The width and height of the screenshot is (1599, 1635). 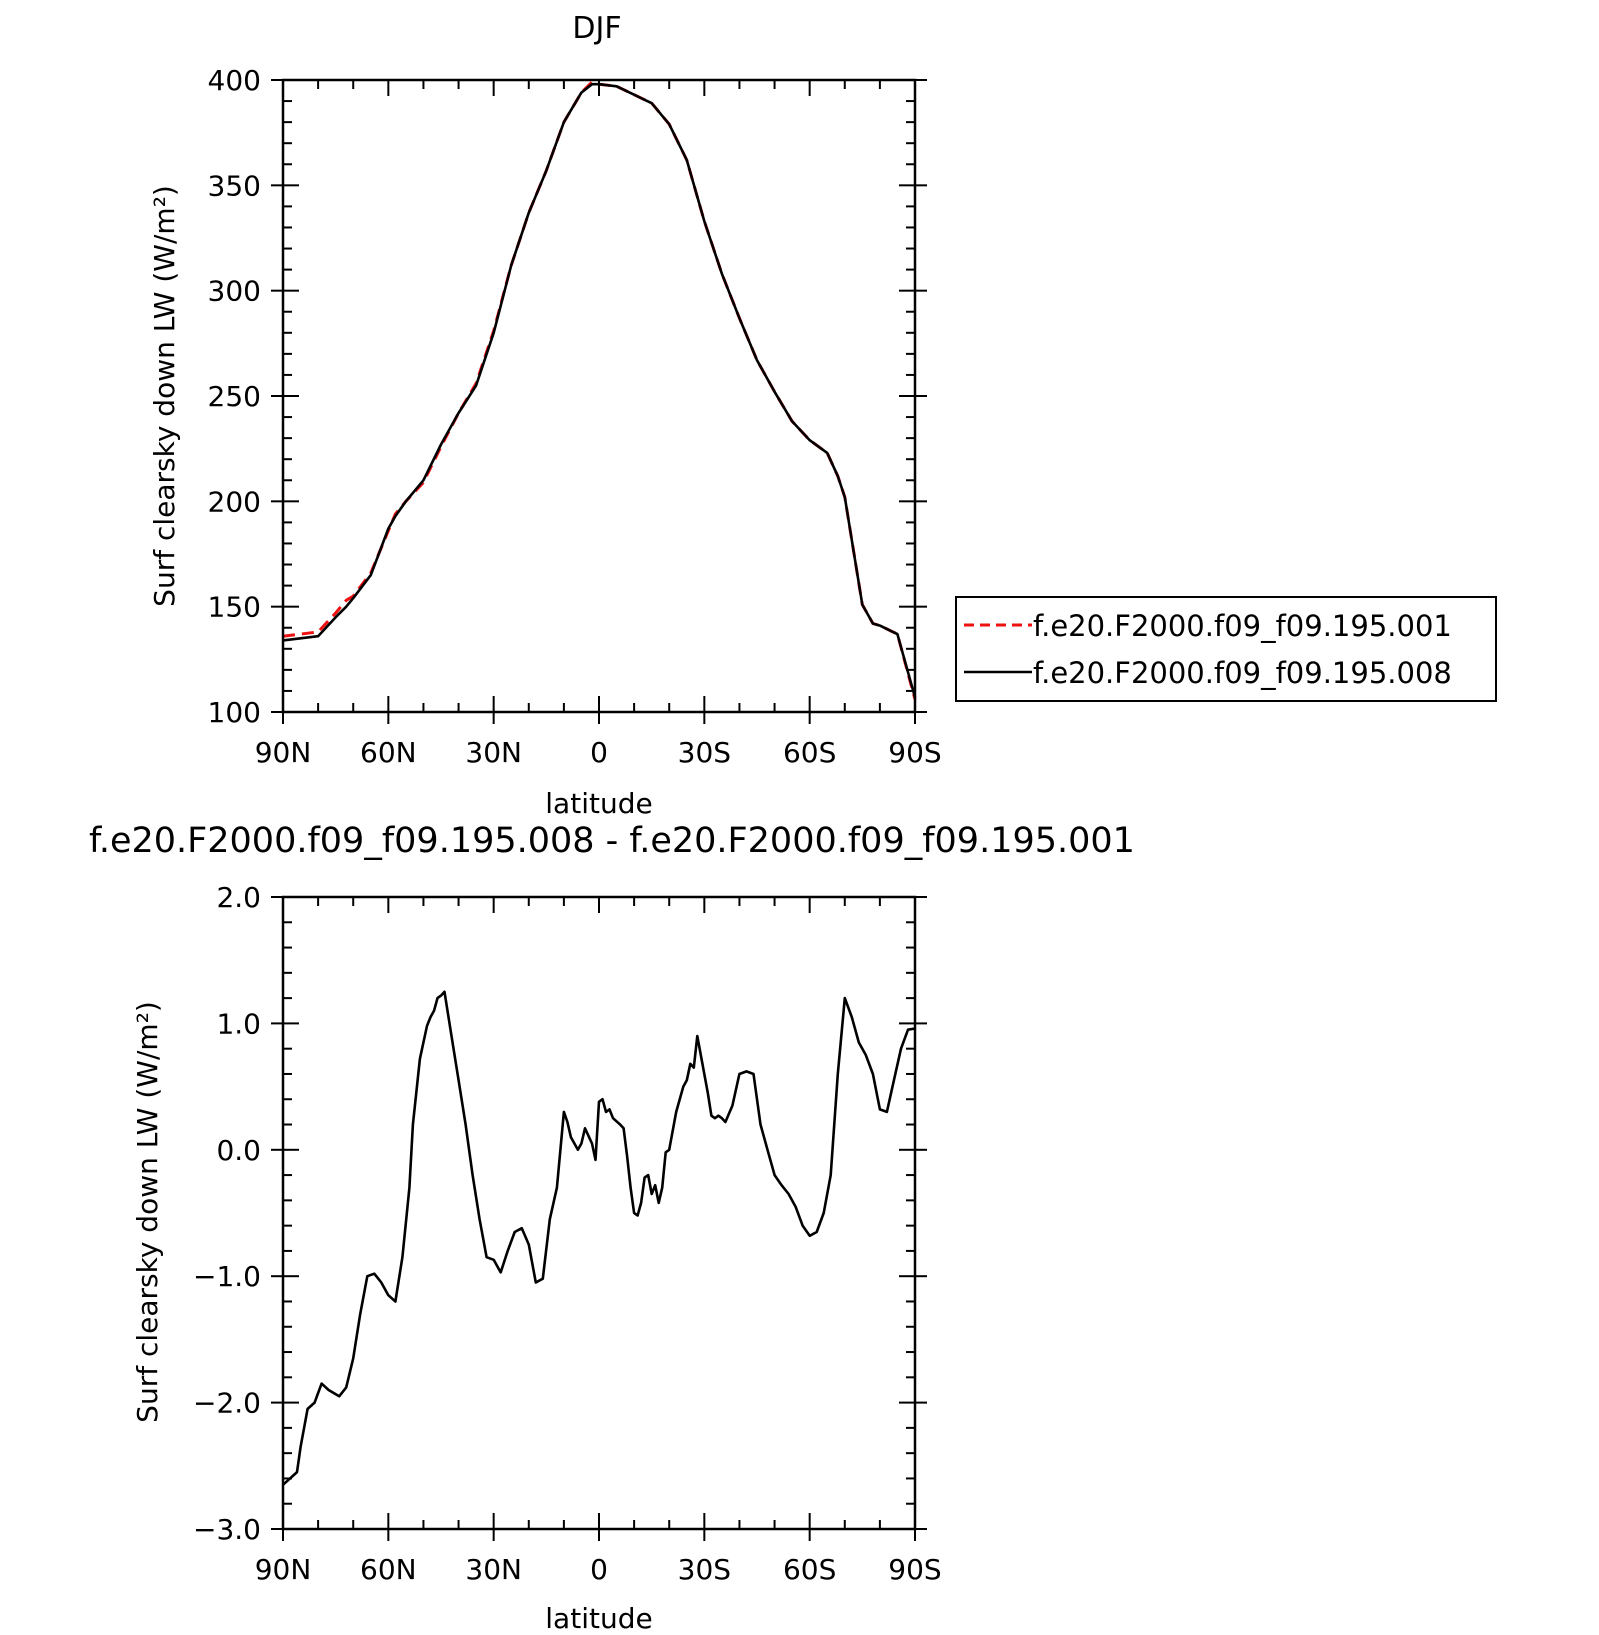 I want to click on chart-2-y-axis-label: Surf clearsky down LW (W/m²), so click(x=147, y=1212).